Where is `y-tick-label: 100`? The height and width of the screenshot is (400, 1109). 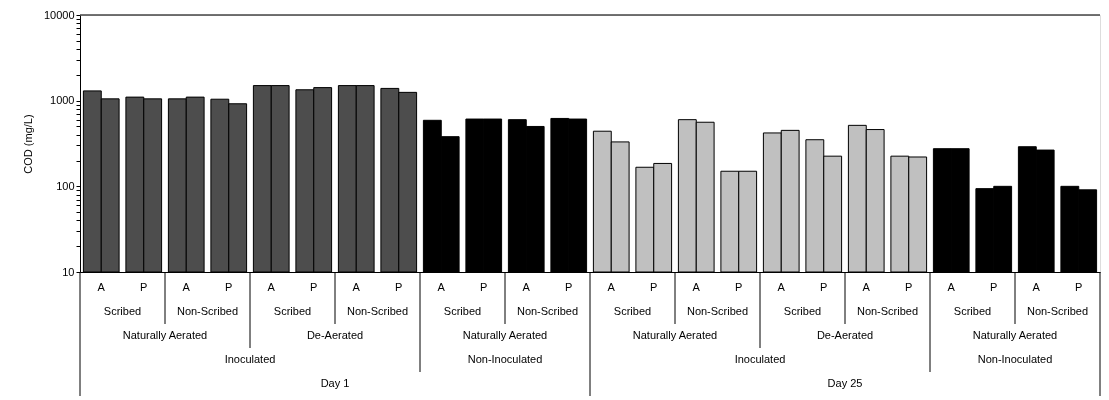 y-tick-label: 100 is located at coordinates (65, 185).